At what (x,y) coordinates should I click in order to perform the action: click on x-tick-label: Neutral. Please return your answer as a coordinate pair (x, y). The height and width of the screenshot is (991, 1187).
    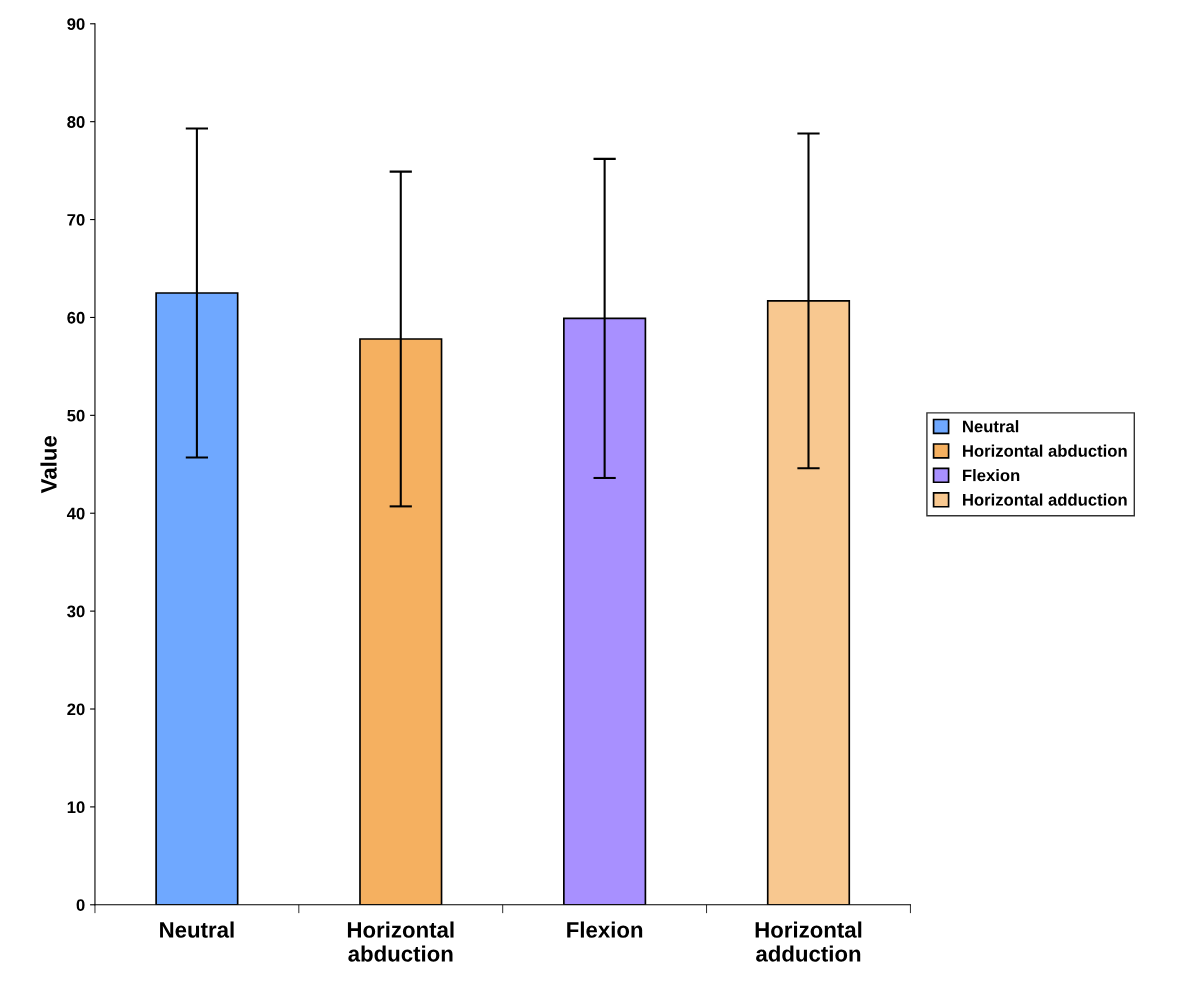
    Looking at the image, I should click on (197, 929).